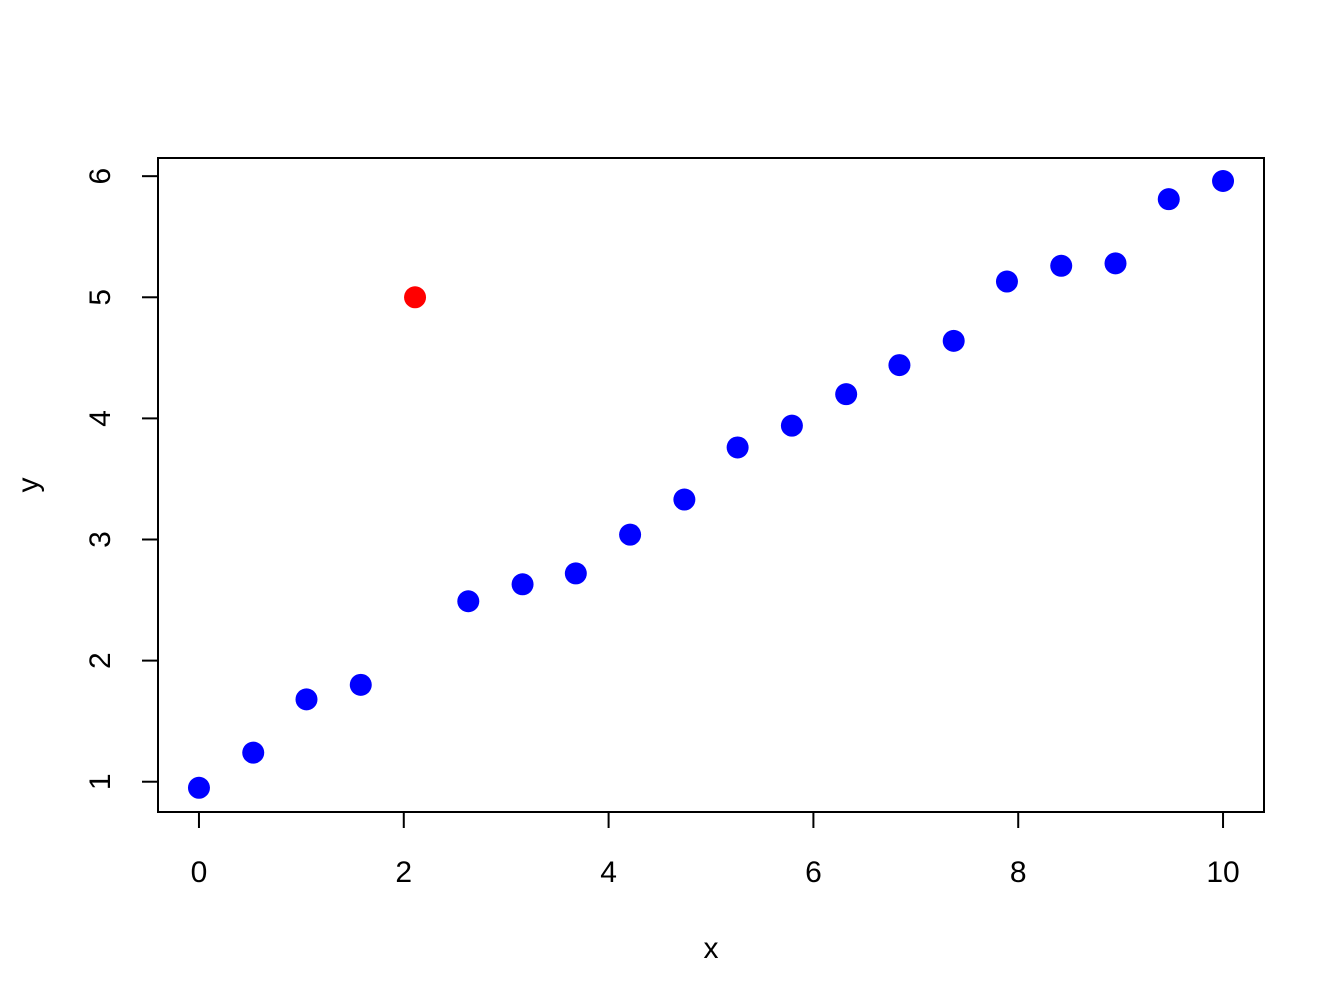  I want to click on y-axis-title: y, so click(28, 485).